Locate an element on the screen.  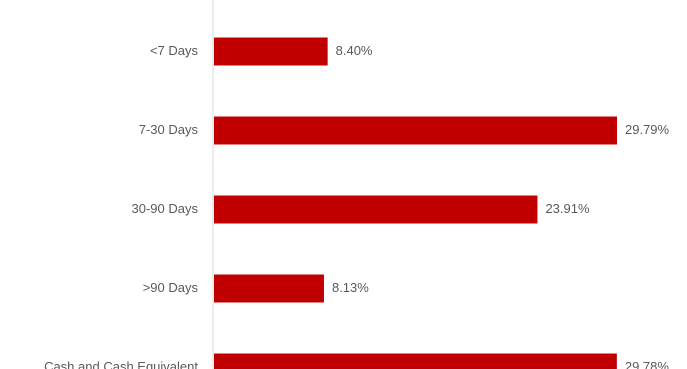
data-label: 8.13% is located at coordinates (350, 287).